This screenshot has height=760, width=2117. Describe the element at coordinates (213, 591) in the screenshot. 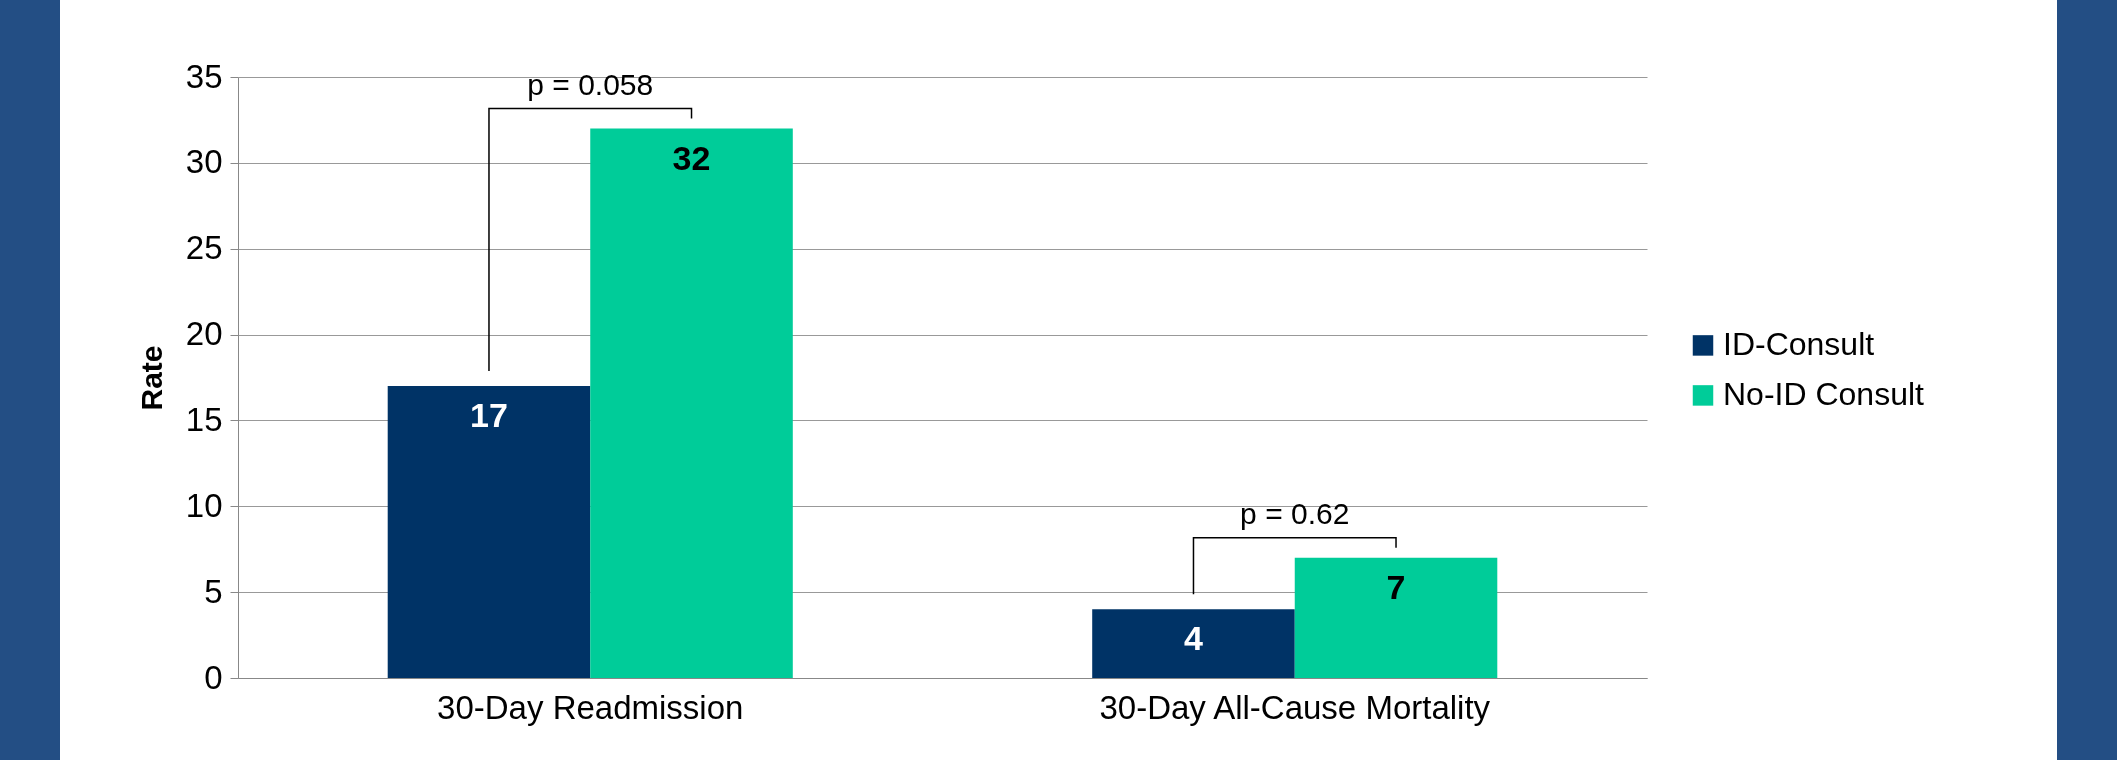

I see `y-tick-label: 5` at that location.